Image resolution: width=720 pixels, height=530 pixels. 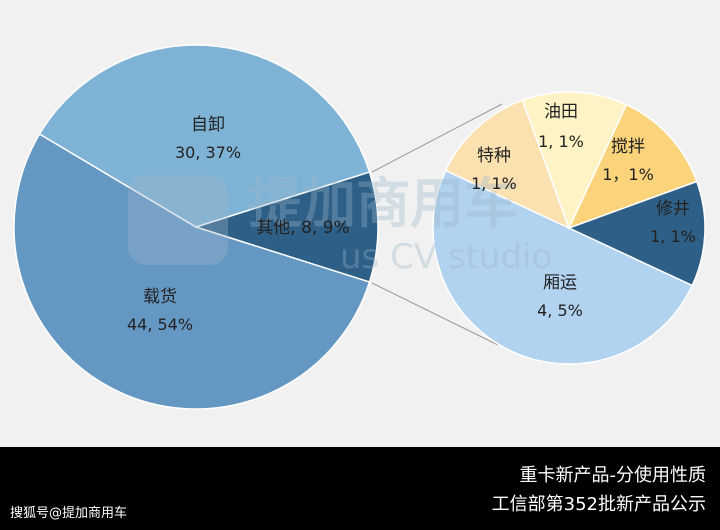 What do you see at coordinates (437, 138) in the screenshot?
I see `connector-line-top` at bounding box center [437, 138].